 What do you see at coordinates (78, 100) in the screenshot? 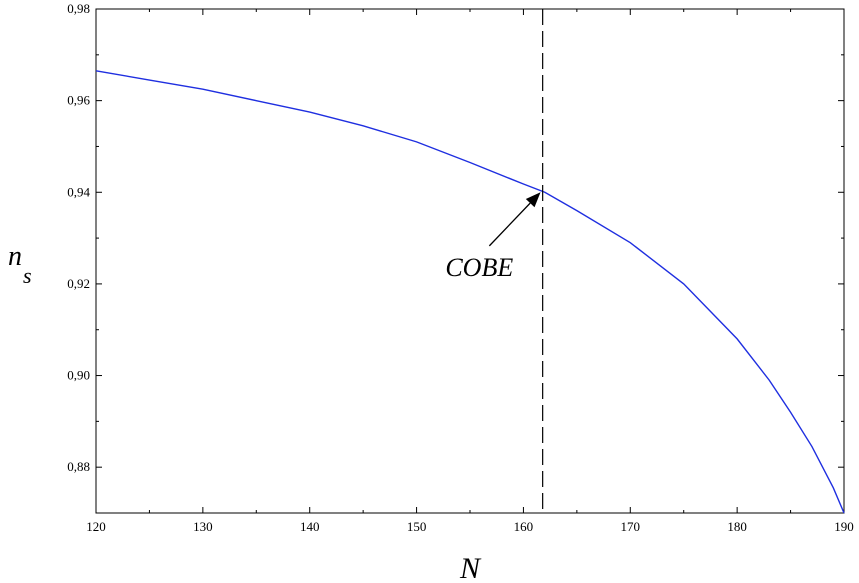
I see `y-tick-label: 0,96` at bounding box center [78, 100].